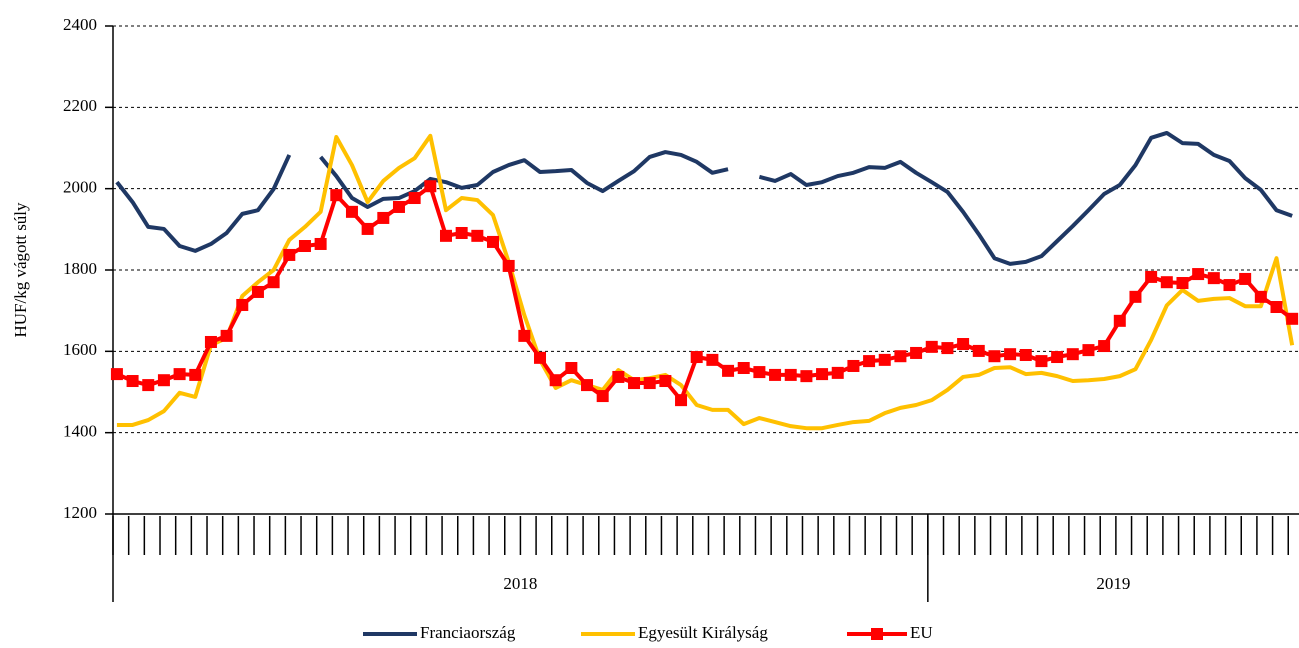 Image resolution: width=1299 pixels, height=648 pixels. What do you see at coordinates (80, 349) in the screenshot?
I see `y-tick-label: 1600` at bounding box center [80, 349].